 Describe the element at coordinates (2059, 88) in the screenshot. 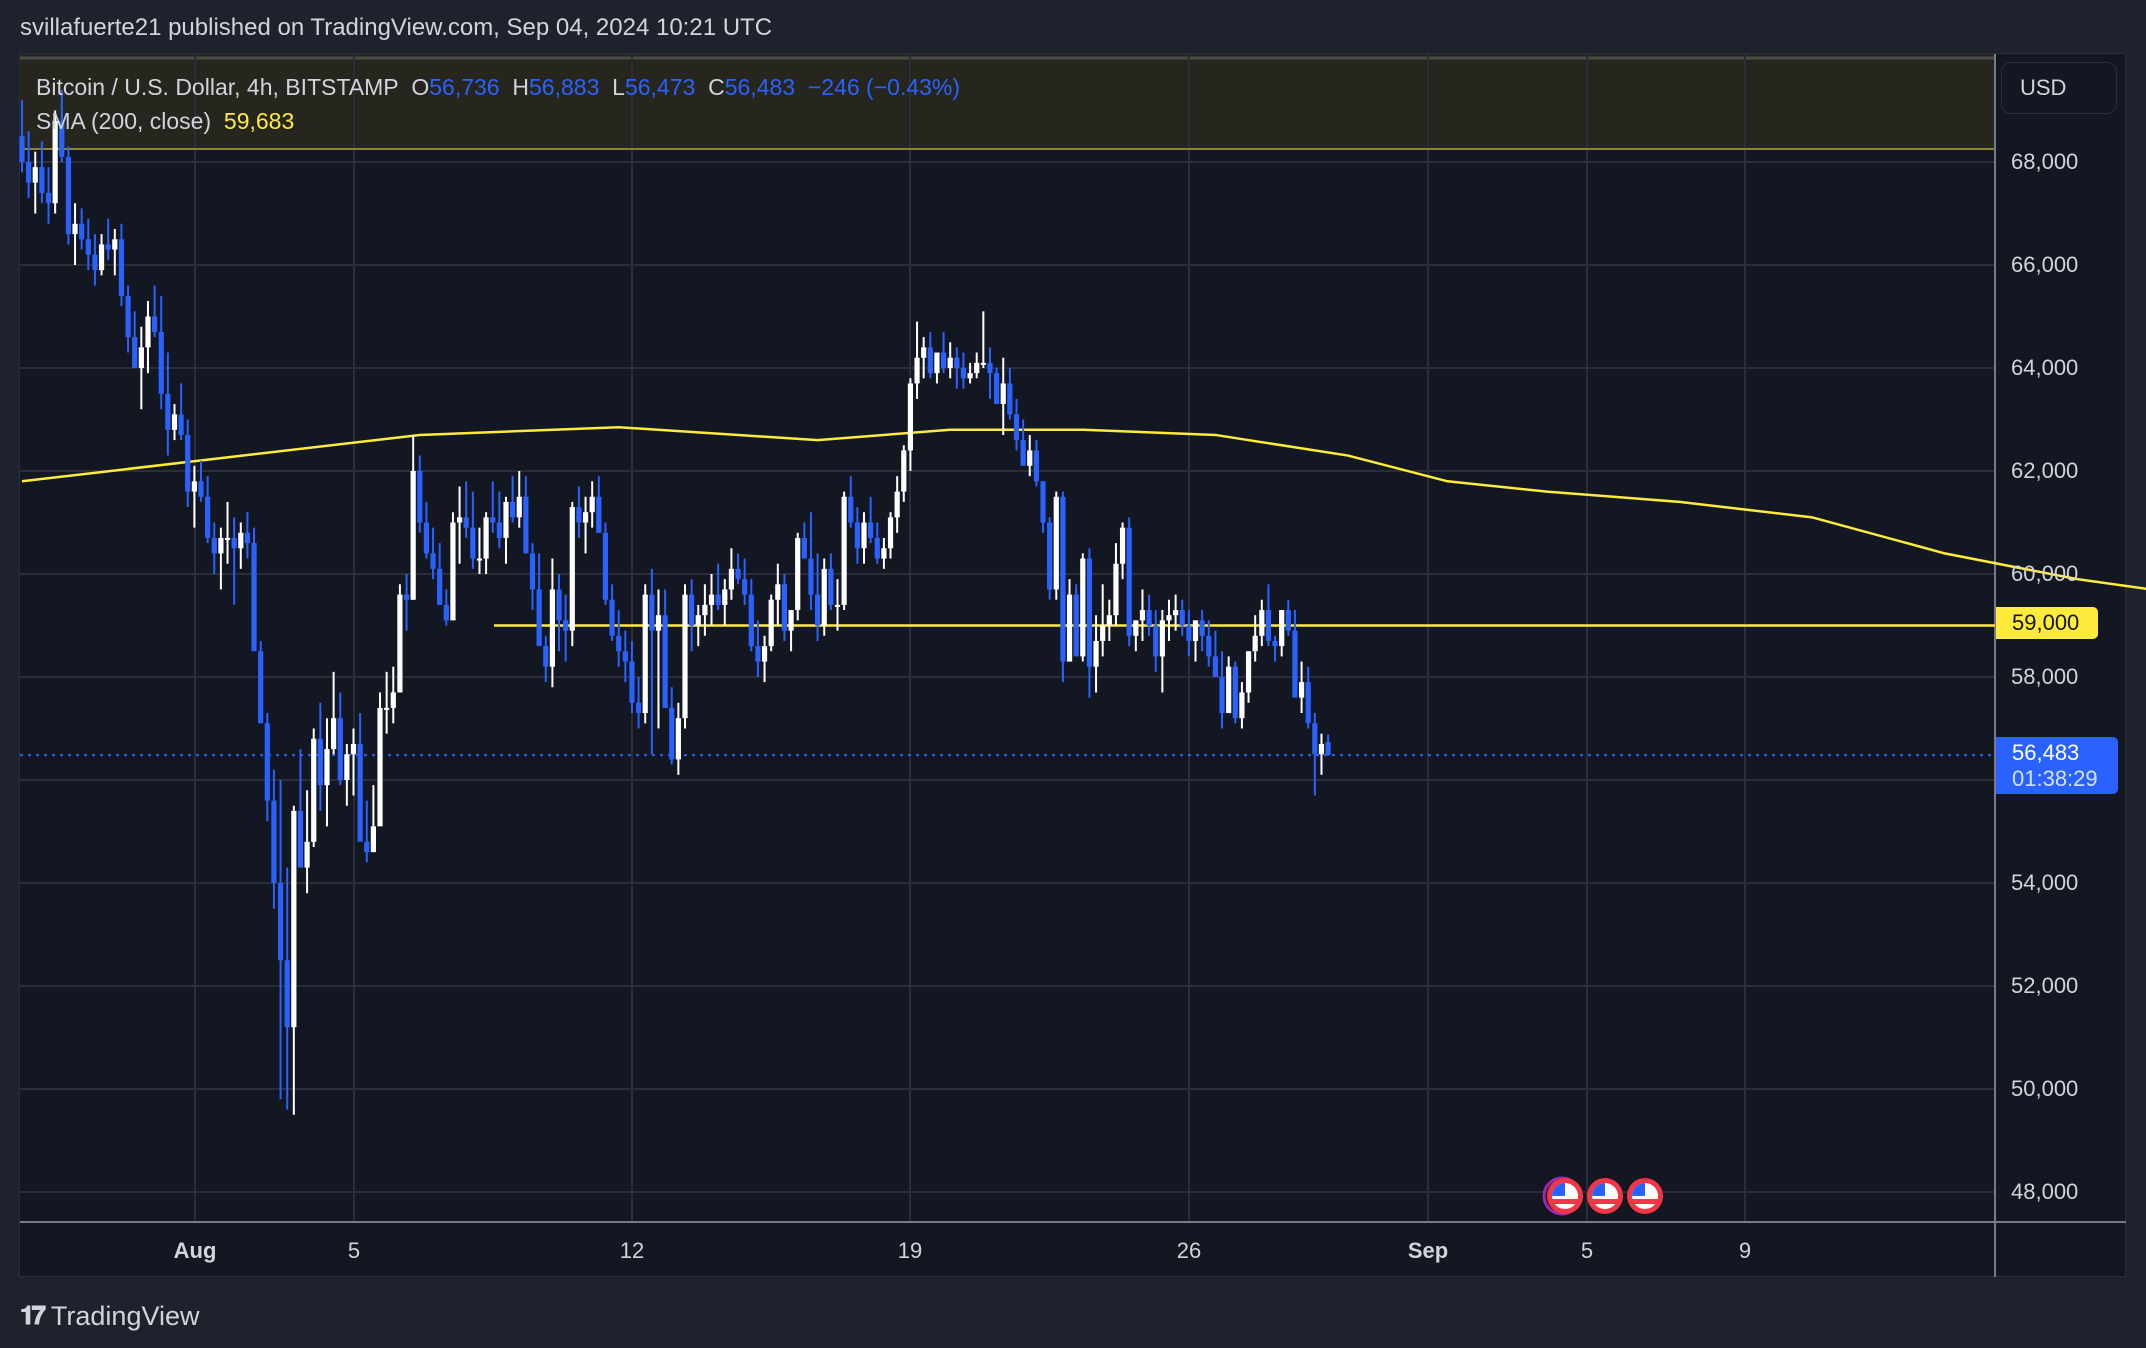

I see `currency-button: USD` at that location.